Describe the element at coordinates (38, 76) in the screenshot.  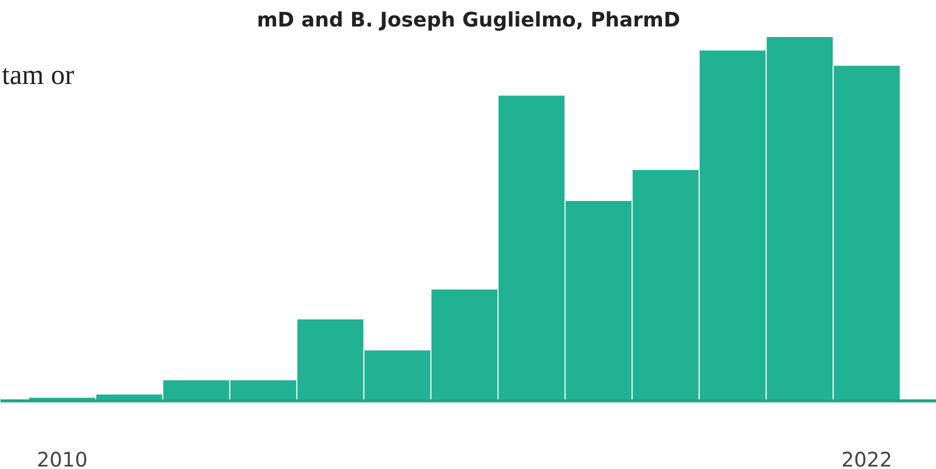
I see `annotation: tam or` at that location.